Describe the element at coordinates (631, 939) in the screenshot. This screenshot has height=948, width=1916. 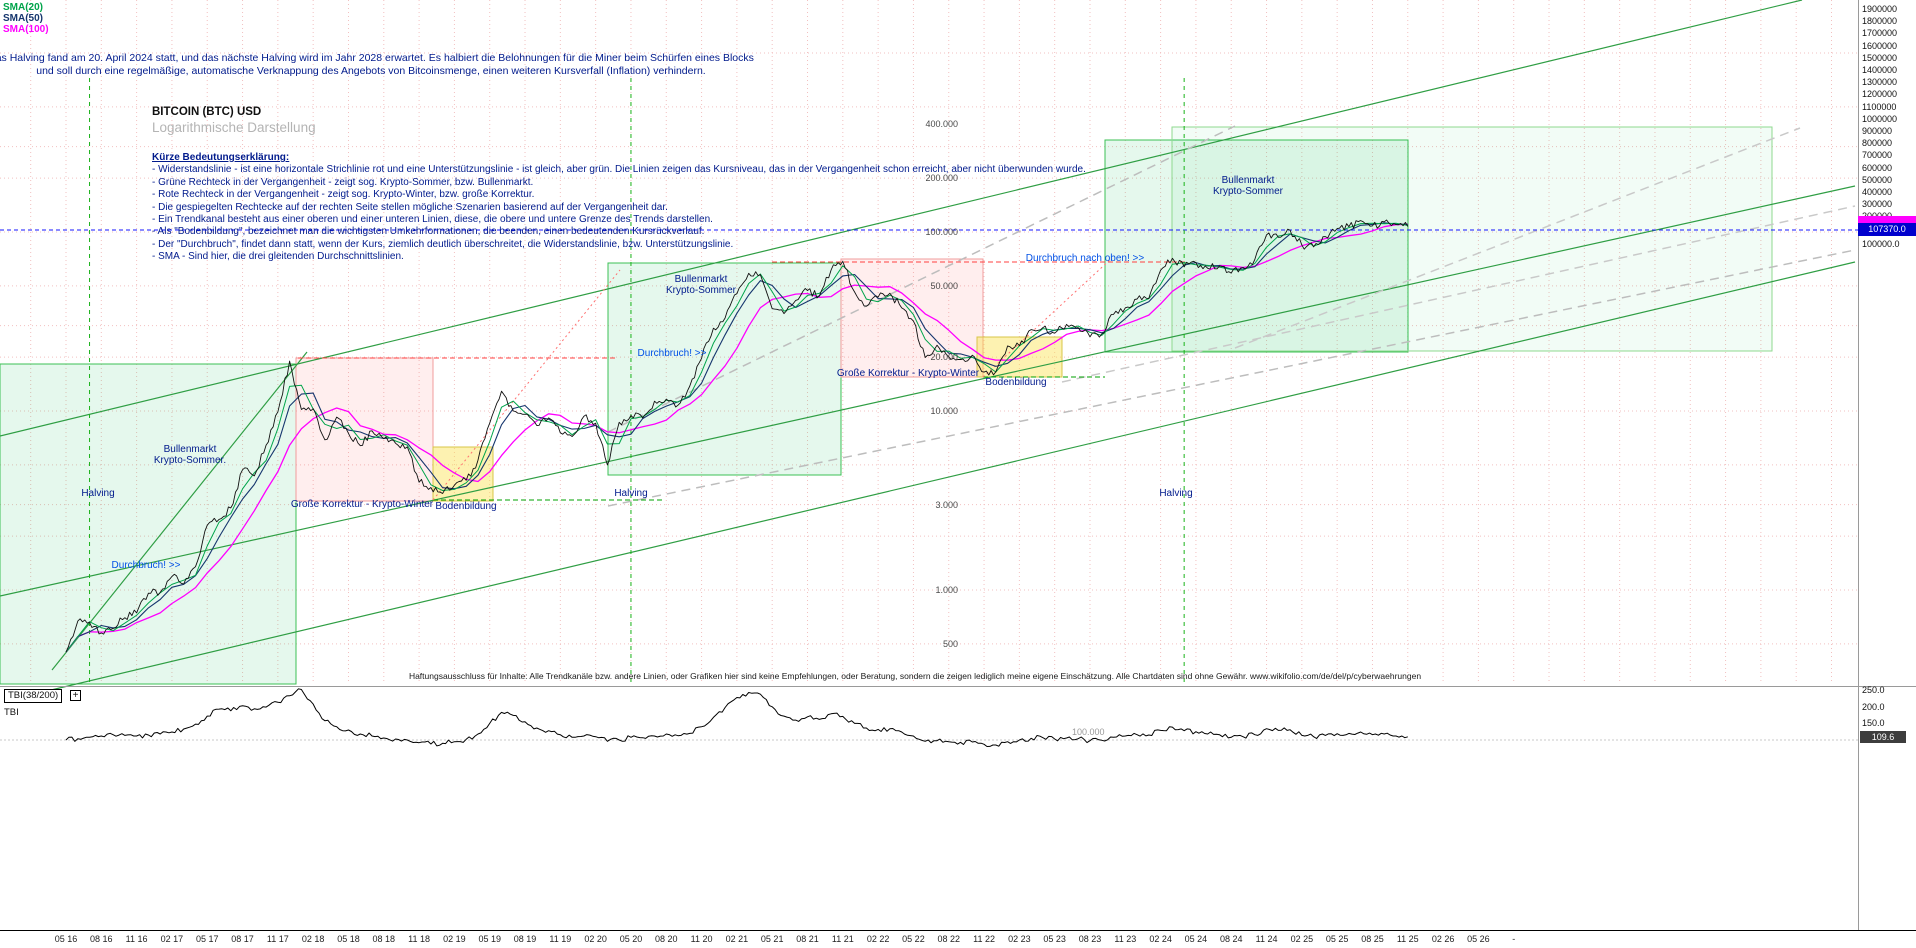
I see `date-axis-label: 05 20` at that location.